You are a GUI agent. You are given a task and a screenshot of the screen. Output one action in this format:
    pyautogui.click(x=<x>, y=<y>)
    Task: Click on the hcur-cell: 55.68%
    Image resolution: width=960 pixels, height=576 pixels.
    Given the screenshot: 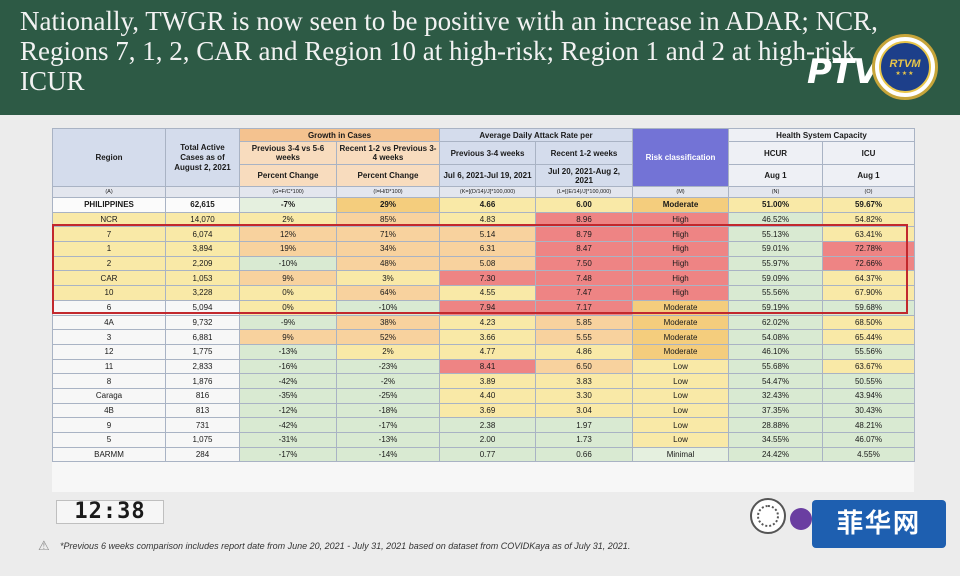 What is the action you would take?
    pyautogui.click(x=776, y=366)
    